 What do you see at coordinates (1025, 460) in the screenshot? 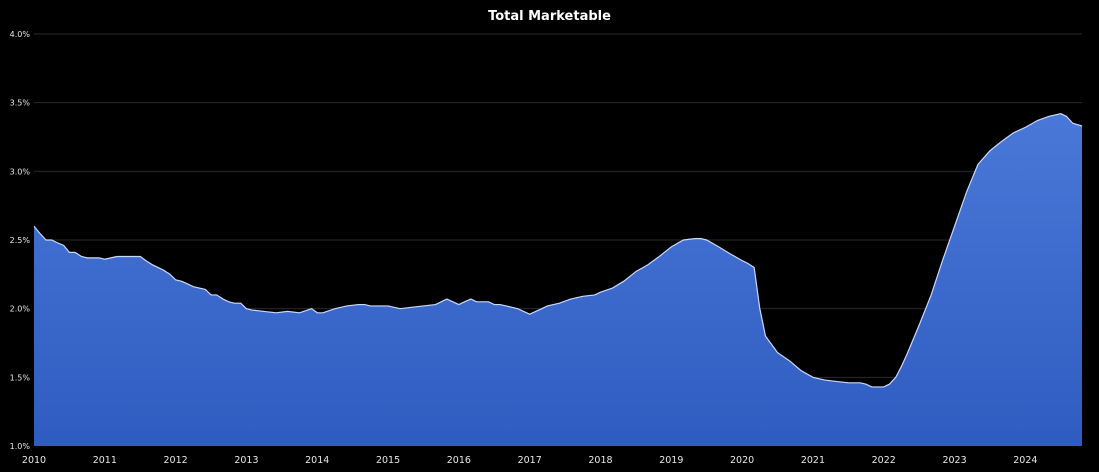
I see `x-tick-label: 2024` at bounding box center [1025, 460].